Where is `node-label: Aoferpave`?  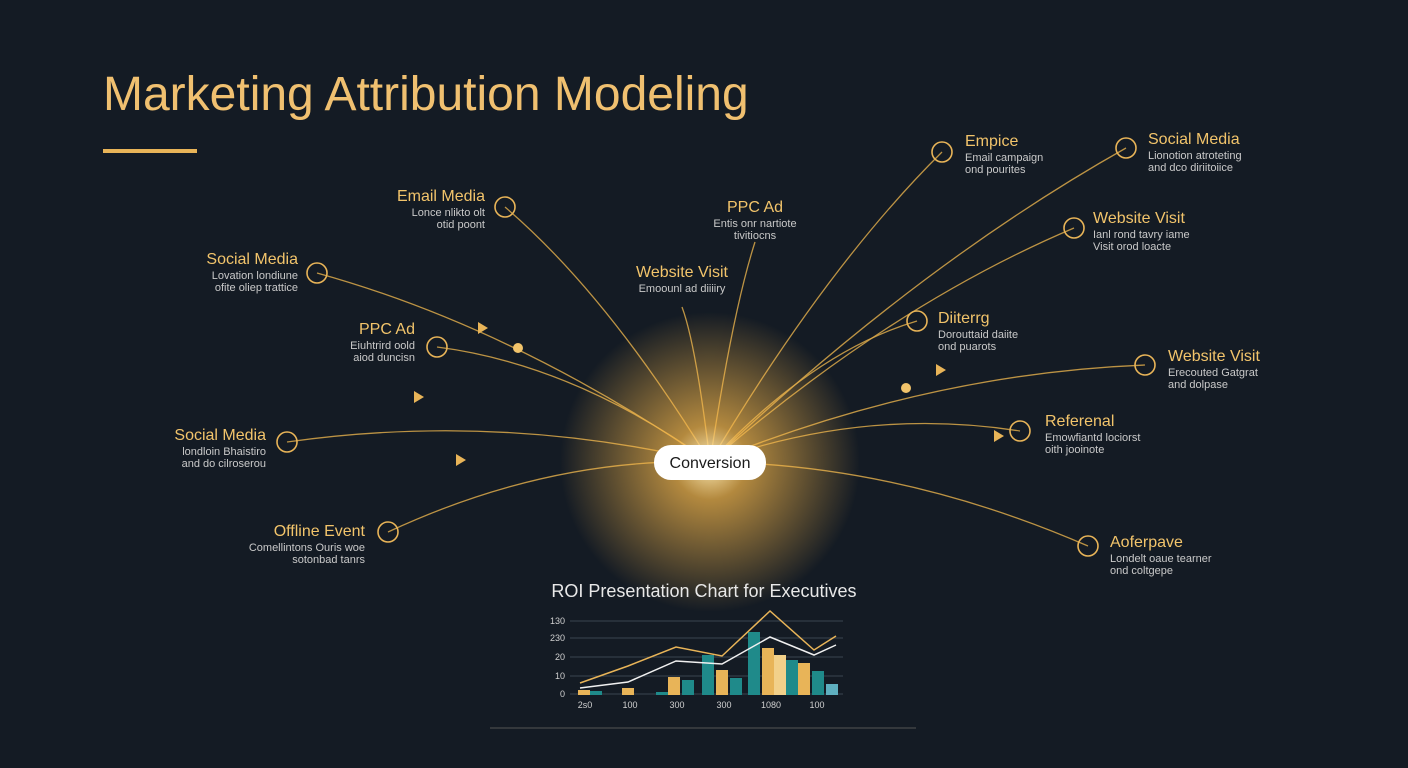 node-label: Aoferpave is located at coordinates (1146, 542).